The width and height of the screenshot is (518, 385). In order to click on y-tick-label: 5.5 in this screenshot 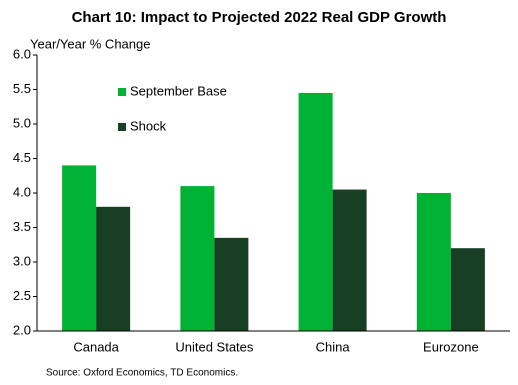, I will do `click(22, 88)`.